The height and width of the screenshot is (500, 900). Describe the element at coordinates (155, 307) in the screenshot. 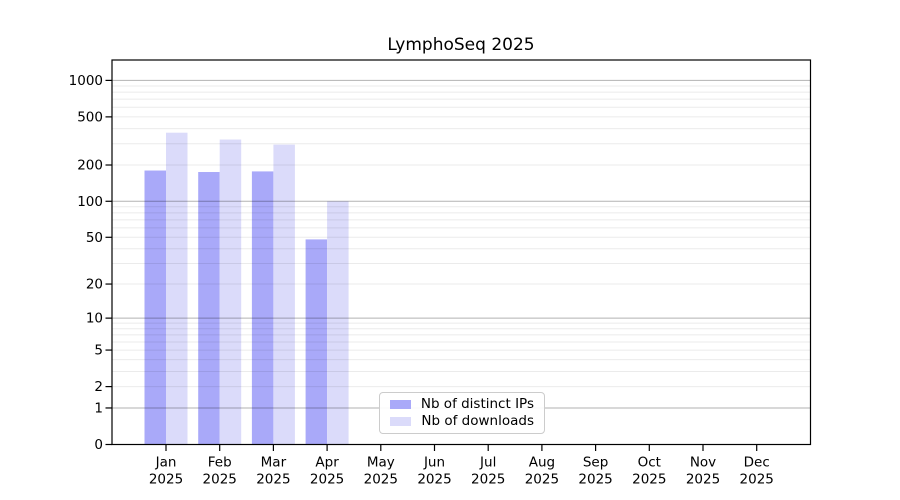

I see `bar-distinct-ips-jan` at that location.